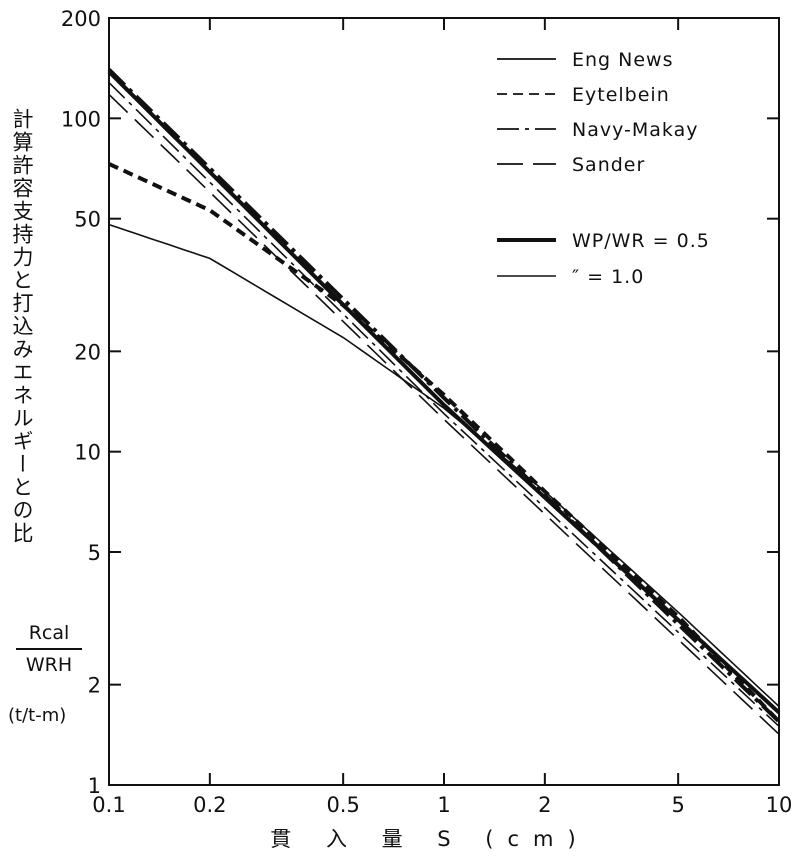 This screenshot has width=795, height=864. What do you see at coordinates (87, 352) in the screenshot?
I see `y-tick-label-4: 20` at bounding box center [87, 352].